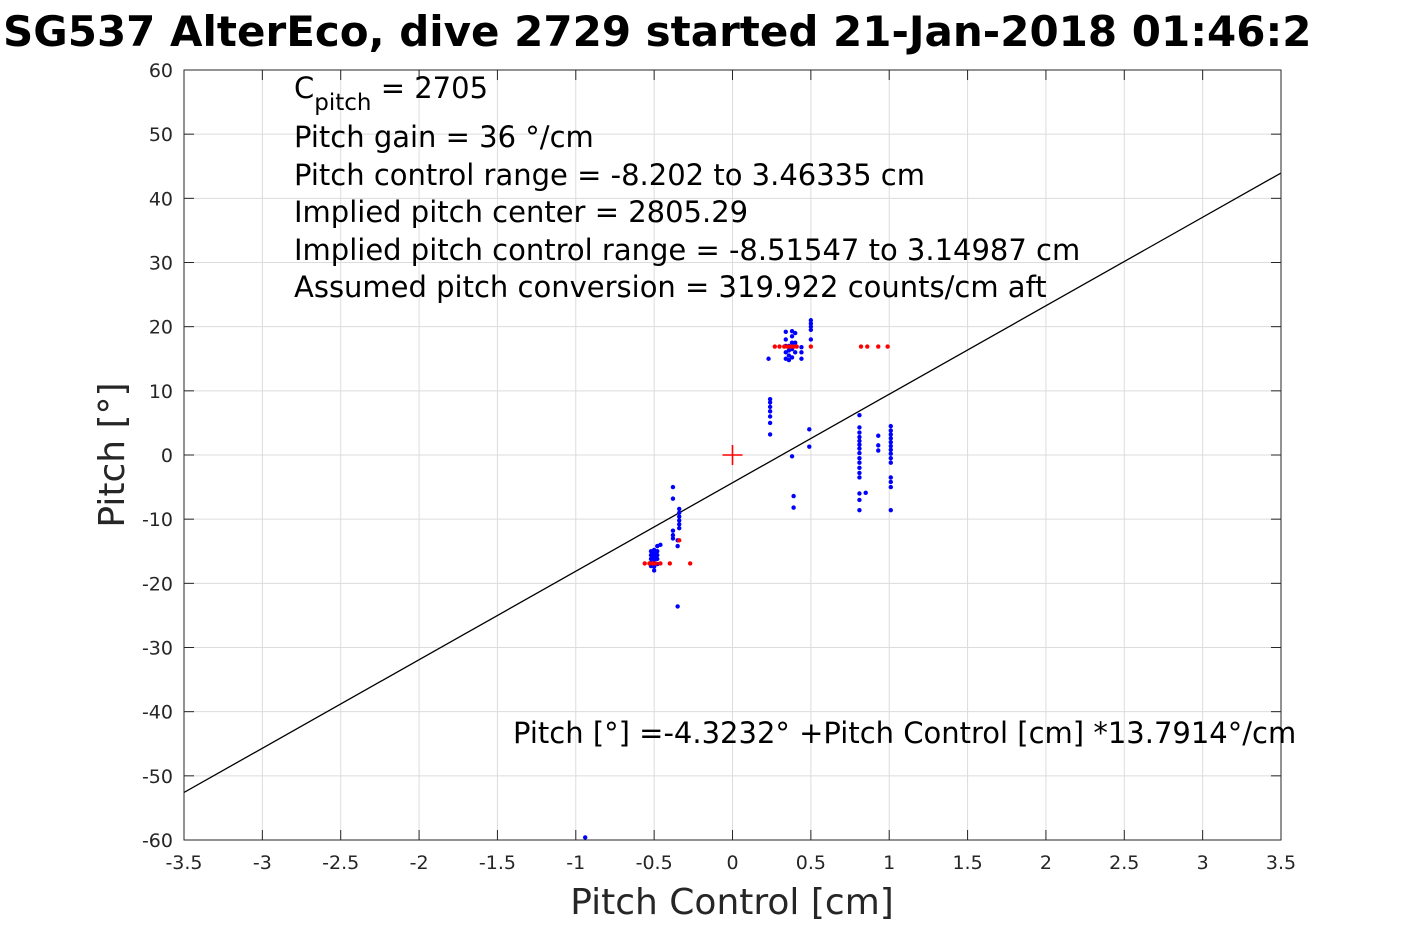  I want to click on y-tick-label: 0, so click(167, 456).